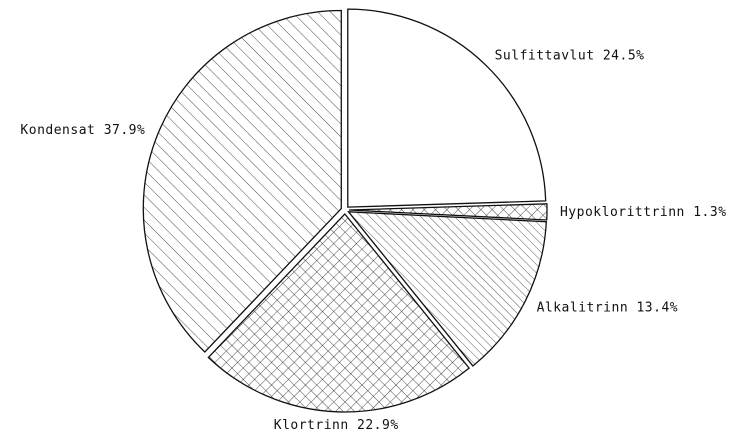 The image size is (743, 440). What do you see at coordinates (57, 130) in the screenshot?
I see `category-label: Kondensat` at bounding box center [57, 130].